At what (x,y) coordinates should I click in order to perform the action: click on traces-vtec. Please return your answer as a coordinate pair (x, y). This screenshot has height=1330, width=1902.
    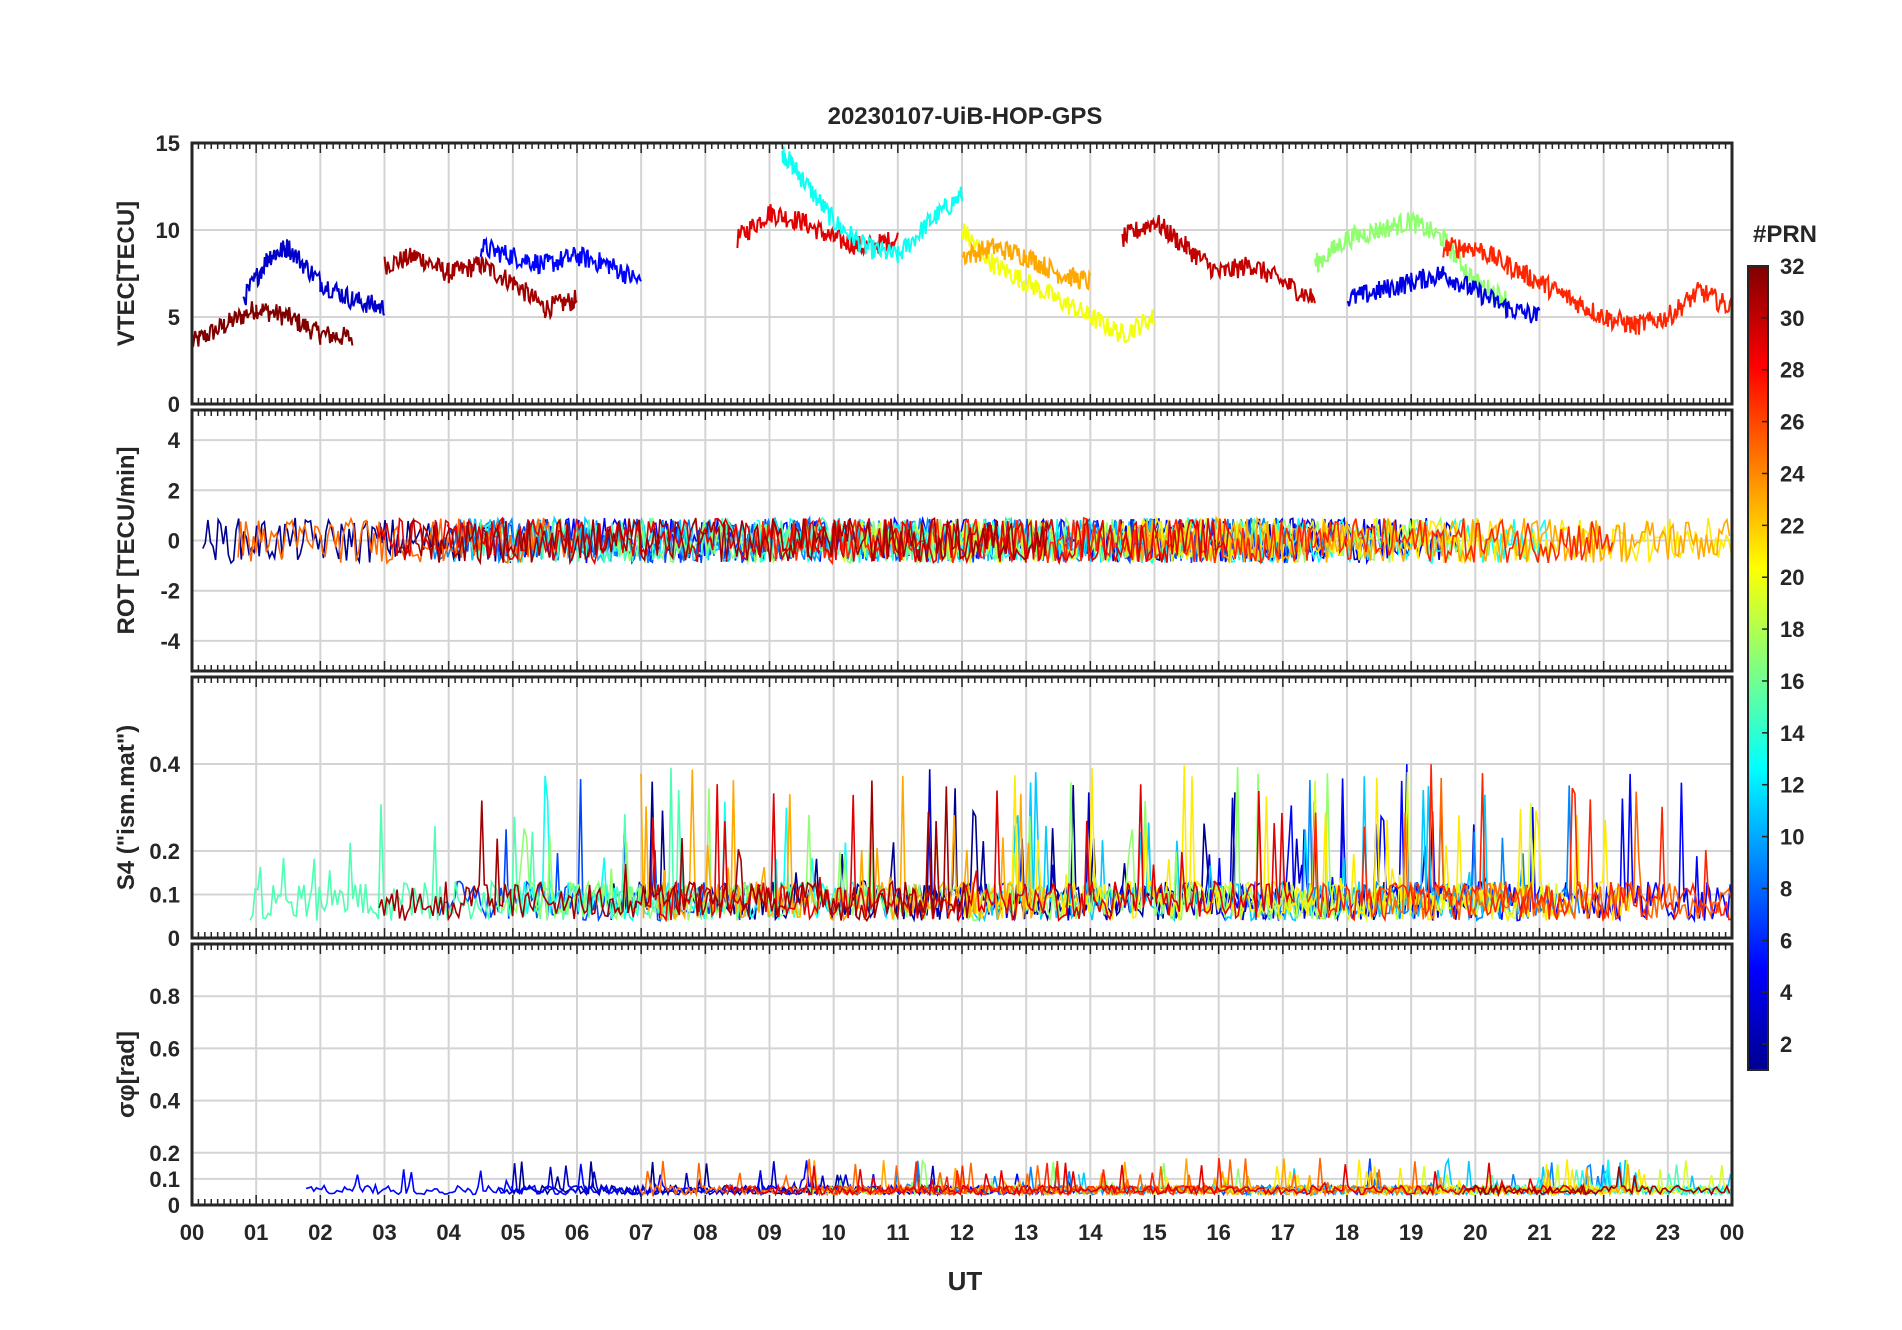
    Looking at the image, I should click on (962, 246).